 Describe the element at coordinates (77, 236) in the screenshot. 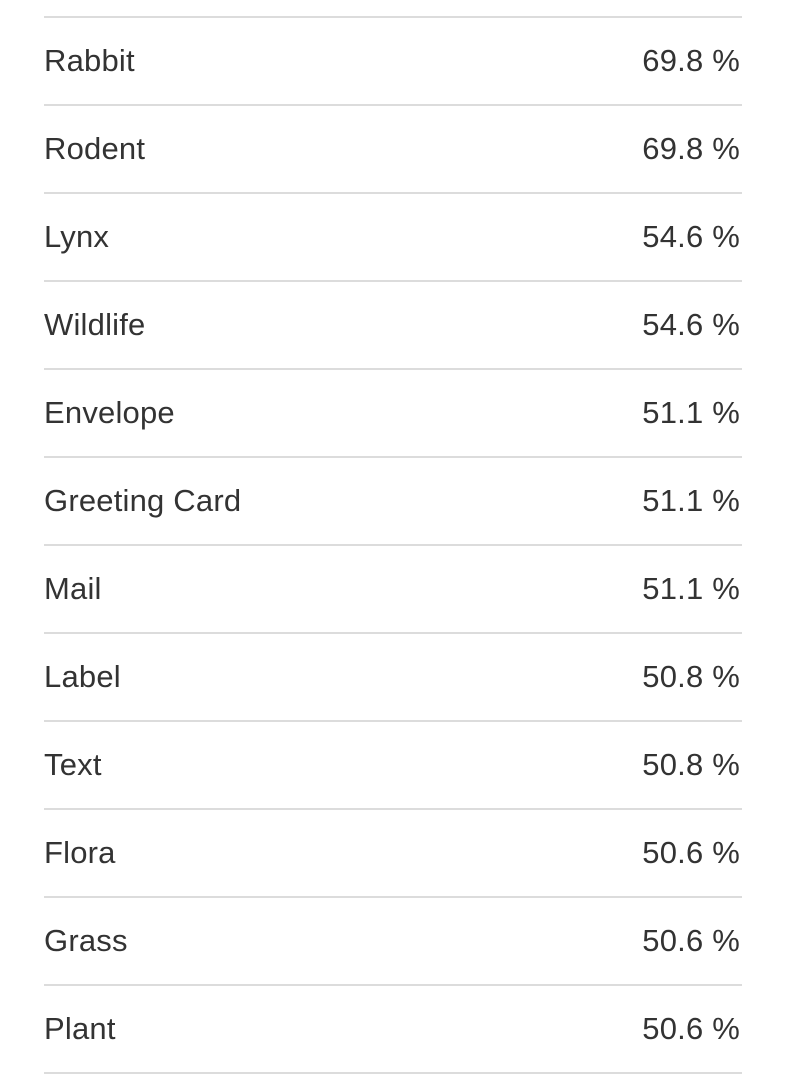

I see `row-label: Lynx` at that location.